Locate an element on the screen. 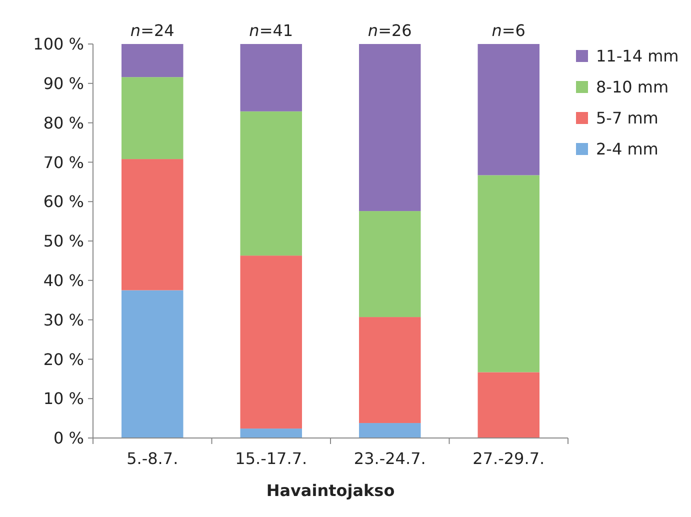 The width and height of the screenshot is (691, 517). y-tick-label: 0 % is located at coordinates (69, 438).